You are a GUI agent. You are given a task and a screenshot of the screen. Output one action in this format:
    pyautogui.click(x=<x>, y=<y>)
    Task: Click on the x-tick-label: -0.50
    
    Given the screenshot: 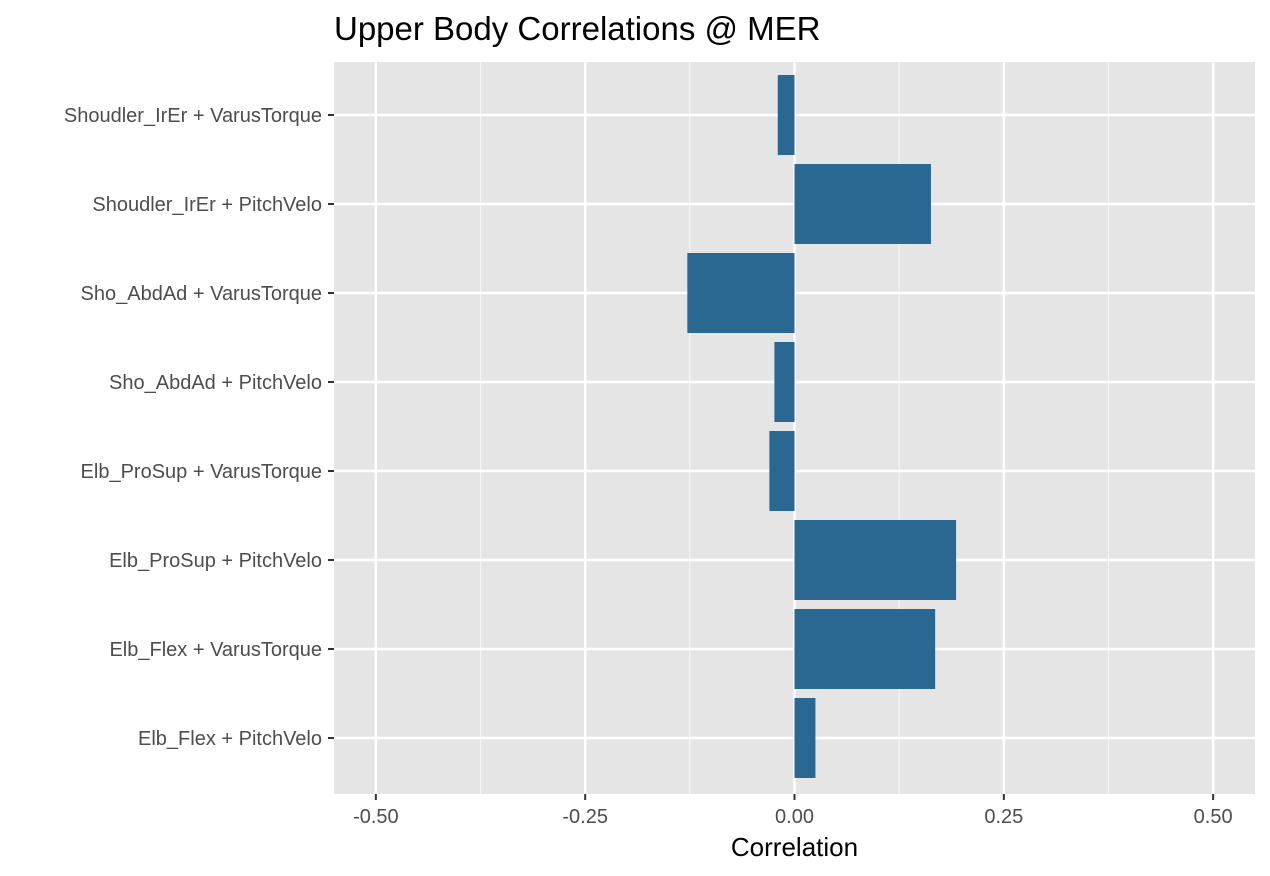 What is the action you would take?
    pyautogui.click(x=376, y=817)
    